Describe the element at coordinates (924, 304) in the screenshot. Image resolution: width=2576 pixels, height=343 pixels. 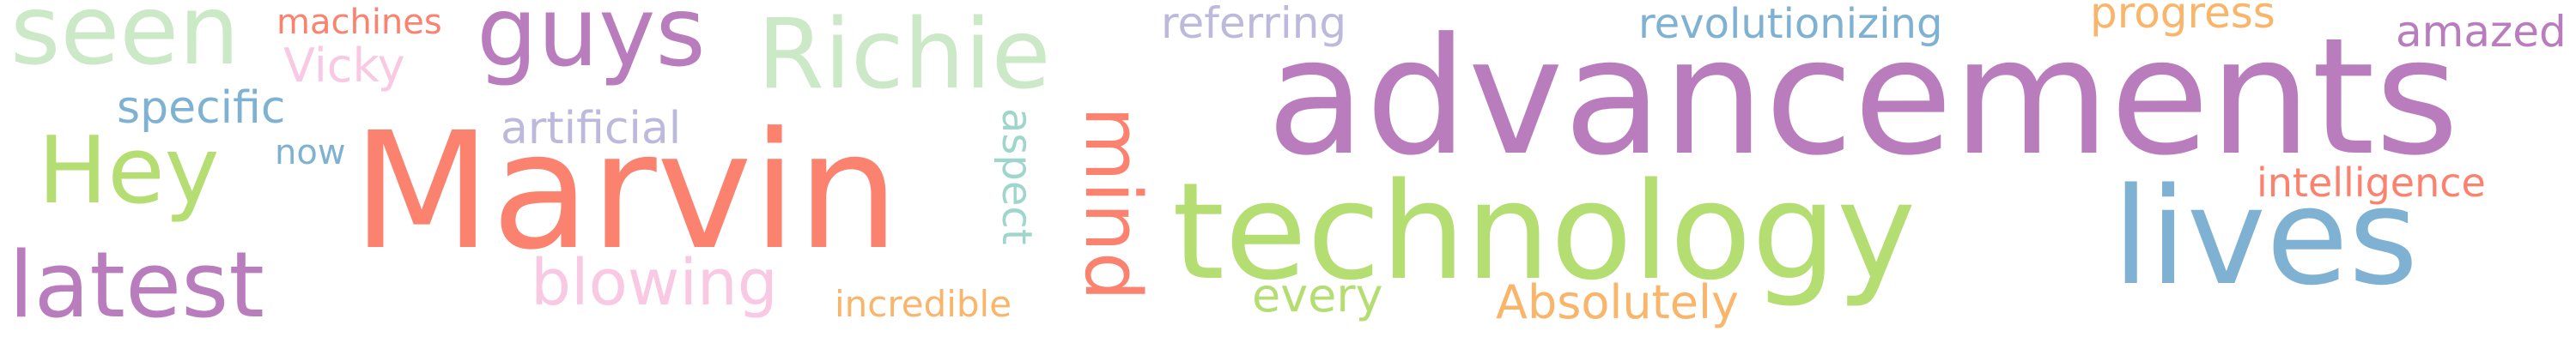
I see `word-incredible: incredible` at that location.